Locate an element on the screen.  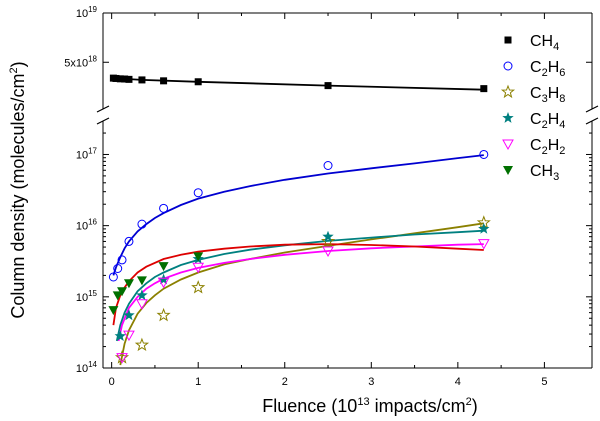
x-axis-title-close: ) is located at coordinates (475, 406).